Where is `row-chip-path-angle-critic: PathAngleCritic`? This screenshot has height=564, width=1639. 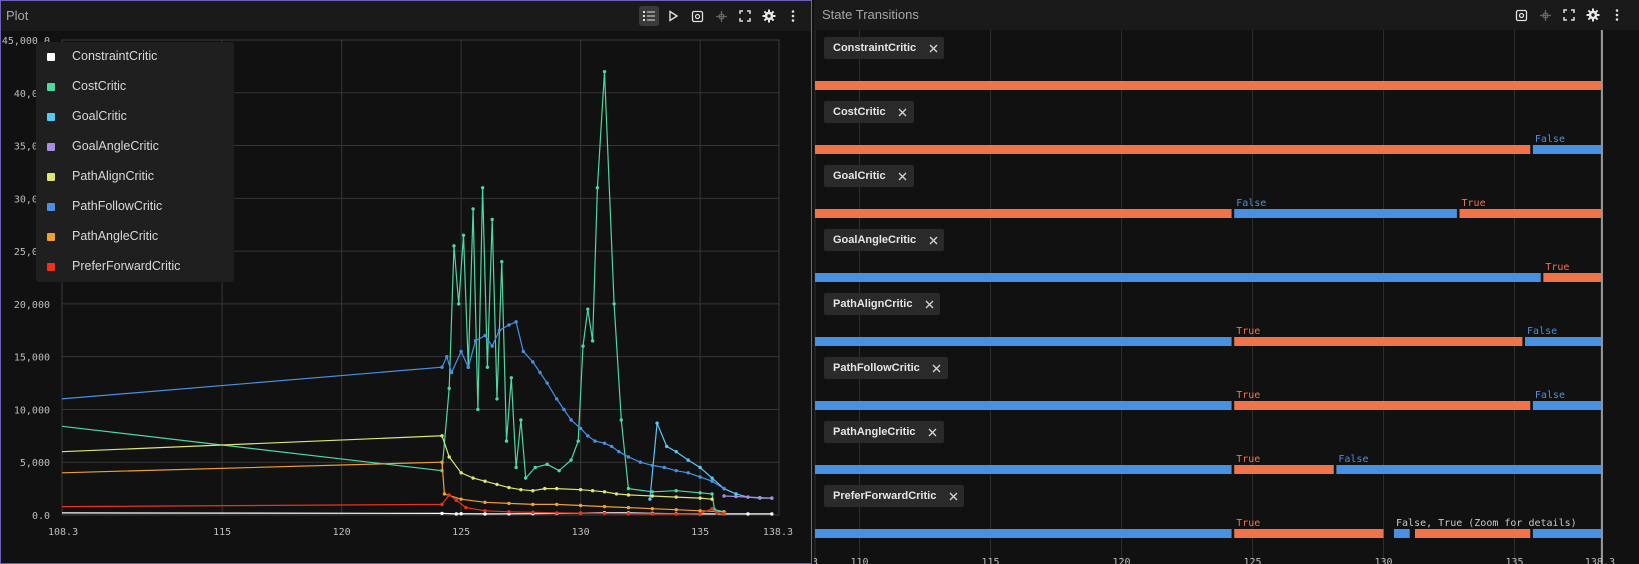
row-chip-path-angle-critic: PathAngleCritic is located at coordinates (884, 432).